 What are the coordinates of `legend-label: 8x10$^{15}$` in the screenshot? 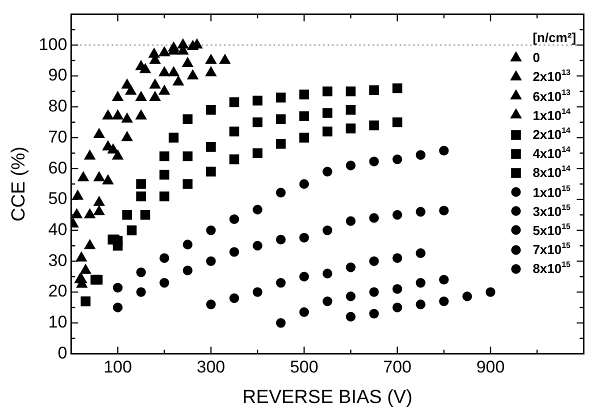 It's located at (551, 268).